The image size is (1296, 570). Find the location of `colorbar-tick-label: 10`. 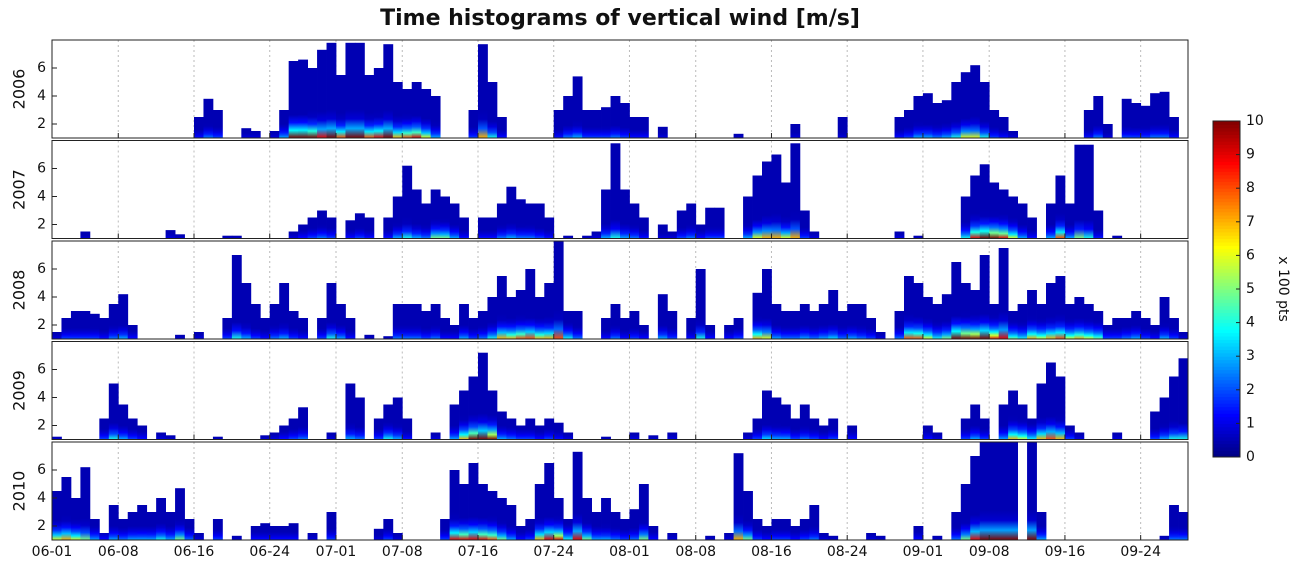

colorbar-tick-label: 10 is located at coordinates (1255, 121).